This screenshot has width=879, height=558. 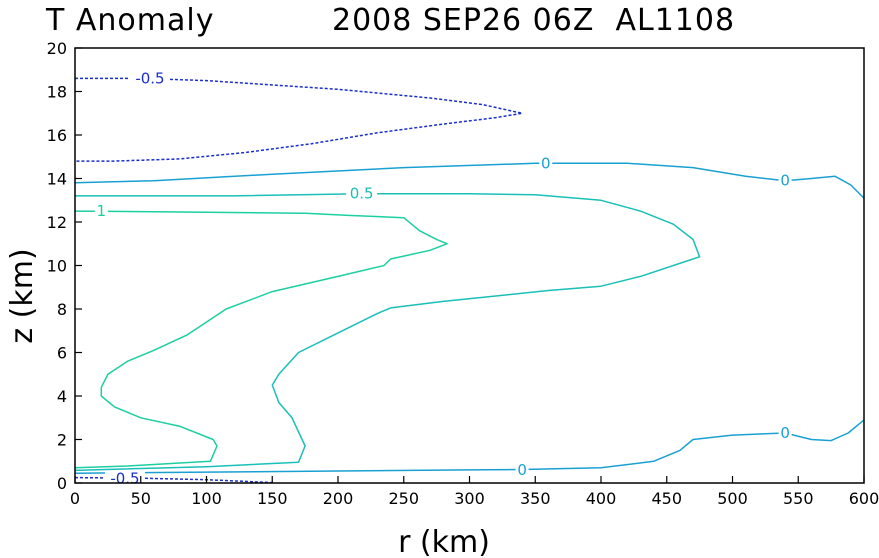 What do you see at coordinates (57, 179) in the screenshot?
I see `y-tick-label: 14` at bounding box center [57, 179].